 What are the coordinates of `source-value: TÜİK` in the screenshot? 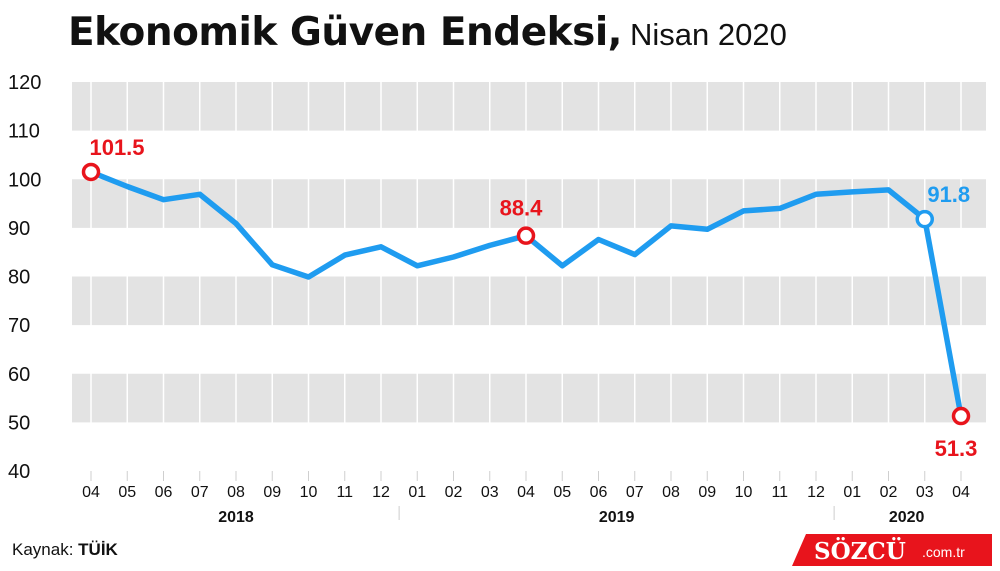 It's located at (98, 549).